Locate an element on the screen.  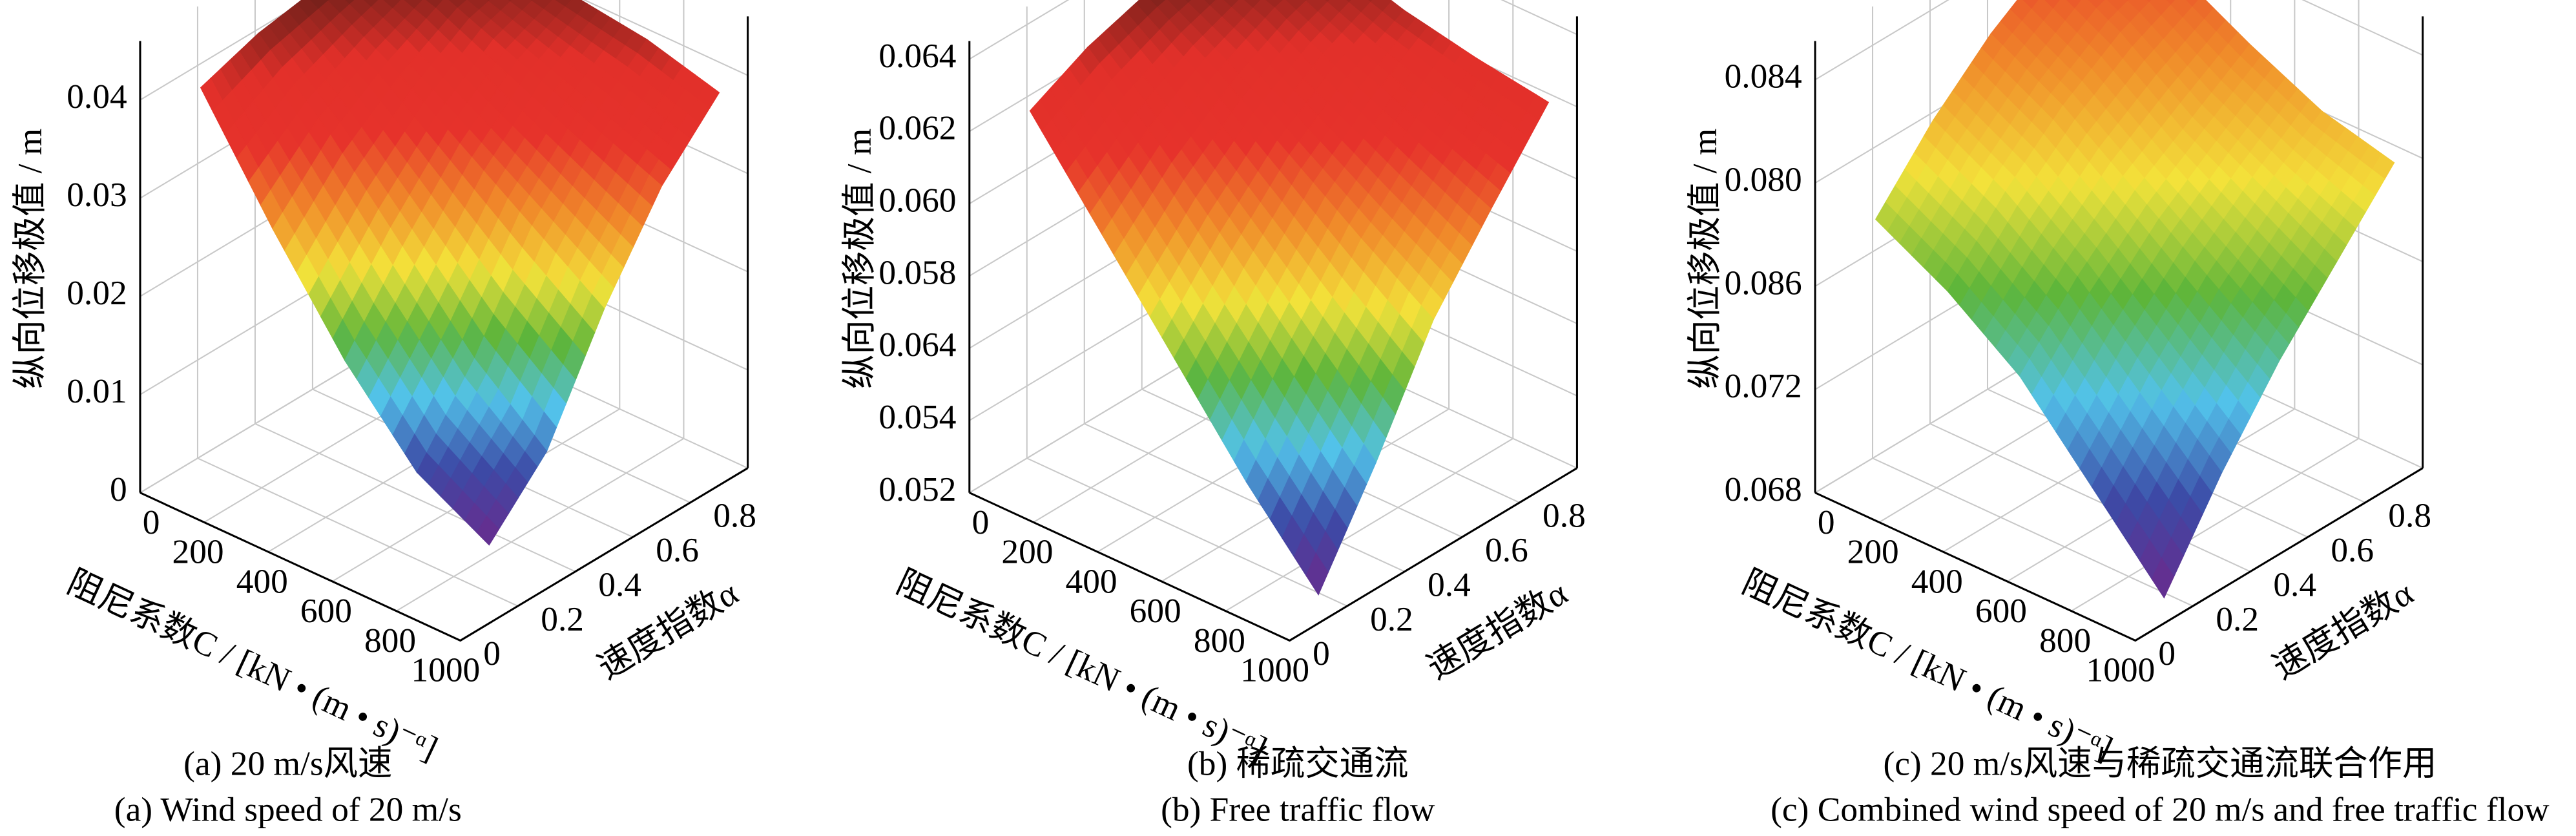
z-tick-label: 0.052 is located at coordinates (917, 489).